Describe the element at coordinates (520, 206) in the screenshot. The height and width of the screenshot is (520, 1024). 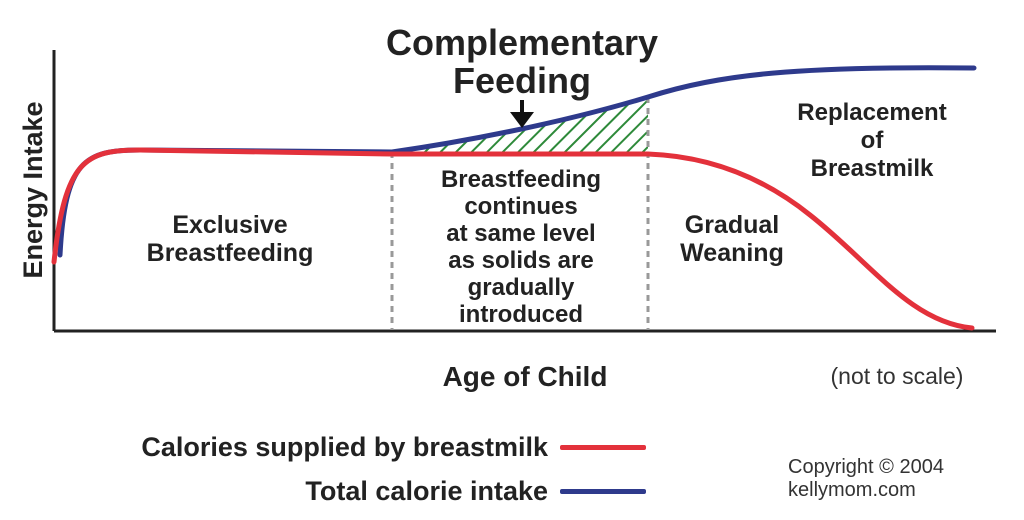
I see `region-continues-line2: continues` at that location.